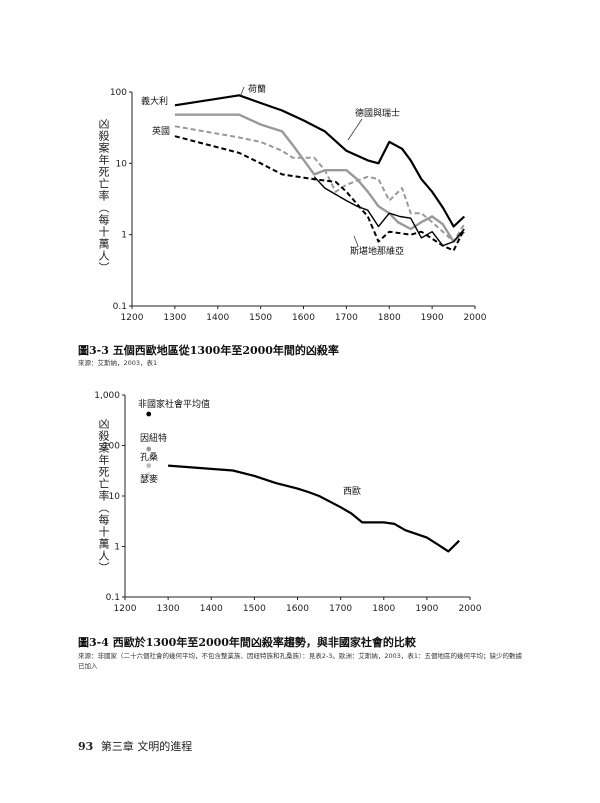  Describe the element at coordinates (149, 457) in the screenshot. I see `series-label: 孔桑` at that location.